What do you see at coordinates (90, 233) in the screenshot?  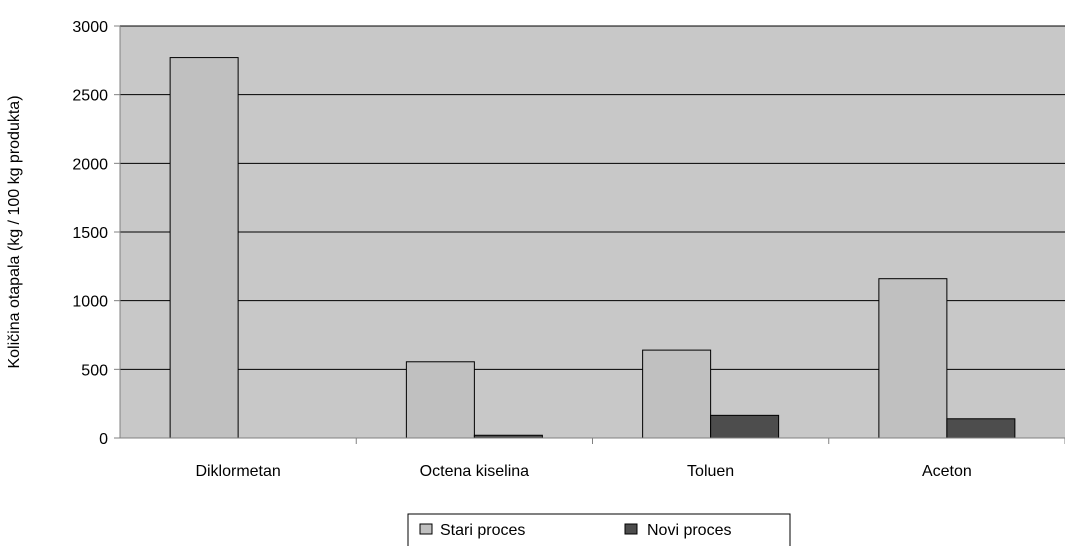 I see `y-tick-label: 1500` at bounding box center [90, 233].